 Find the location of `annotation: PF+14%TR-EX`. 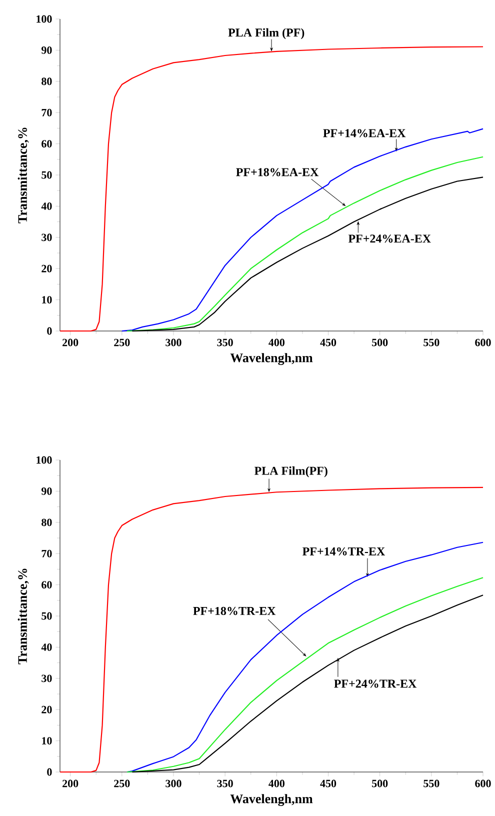

annotation: PF+14%TR-EX is located at coordinates (344, 551).